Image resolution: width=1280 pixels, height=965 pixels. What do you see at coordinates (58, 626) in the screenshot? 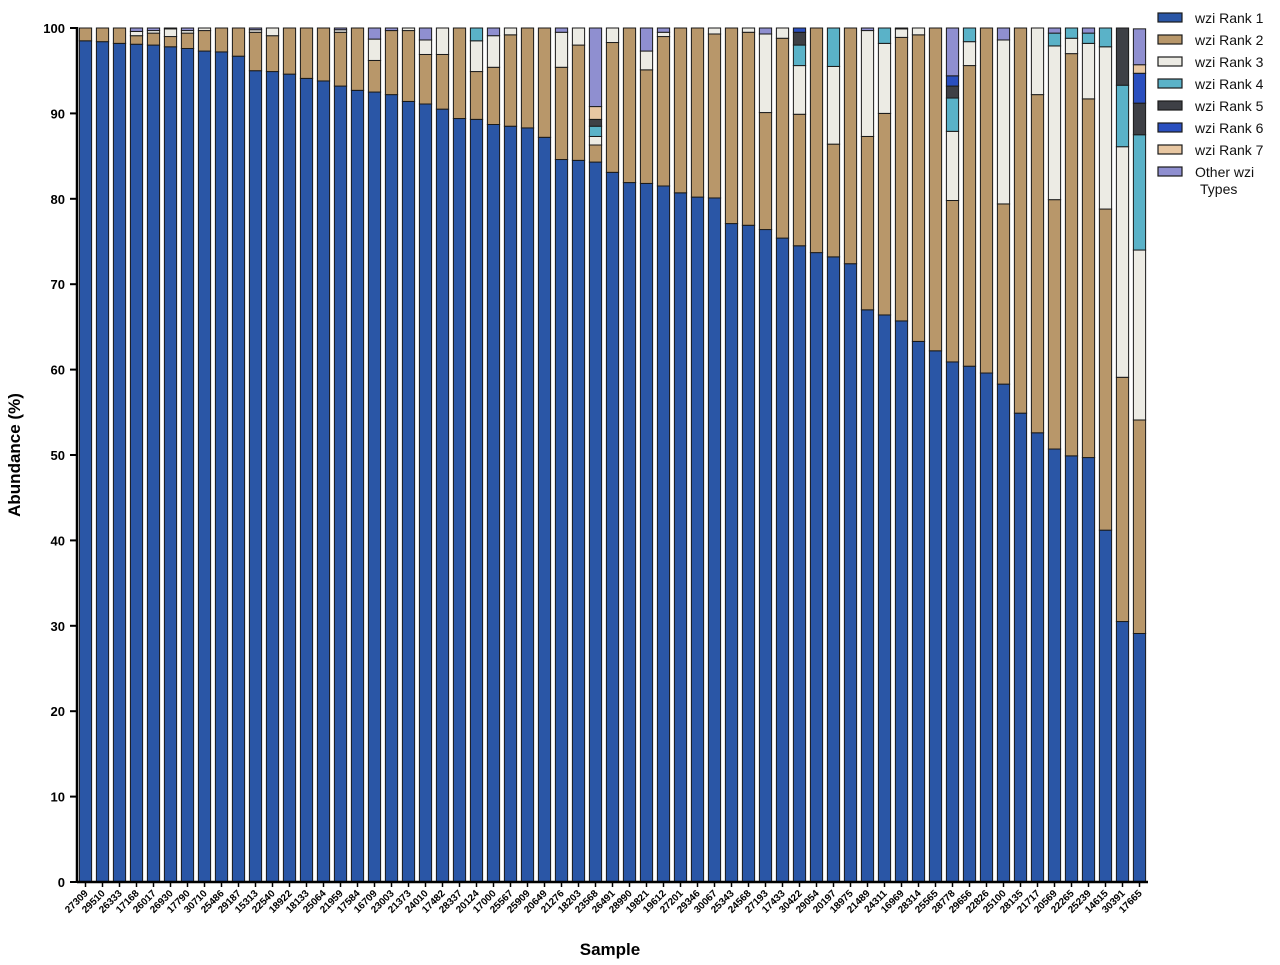
I see `y-tick-label-30: 30` at bounding box center [58, 626].